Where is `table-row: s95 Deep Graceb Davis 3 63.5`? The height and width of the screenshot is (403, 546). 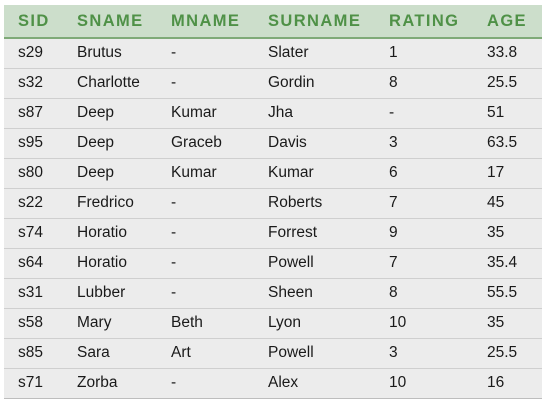
table-row: s95 Deep Graceb Davis 3 63.5 is located at coordinates (273, 143).